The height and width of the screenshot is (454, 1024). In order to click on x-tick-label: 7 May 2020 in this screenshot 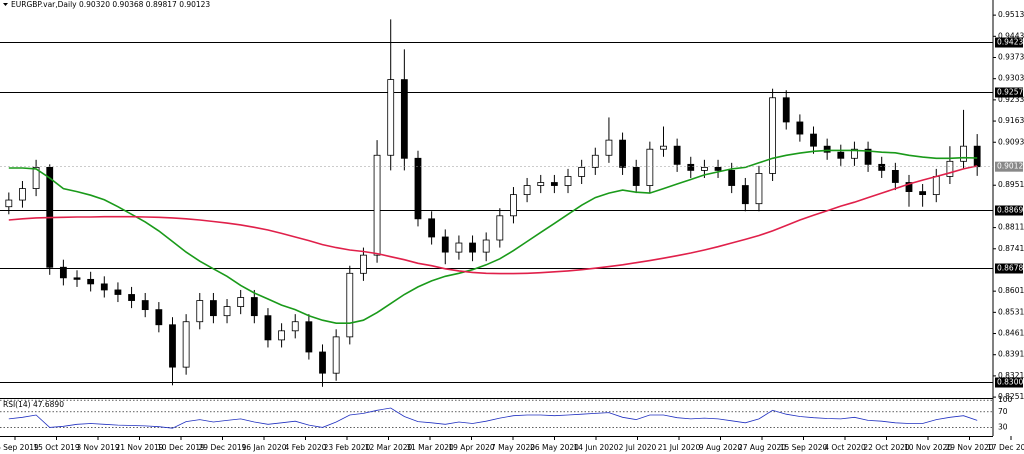, I will do `click(513, 447)`.